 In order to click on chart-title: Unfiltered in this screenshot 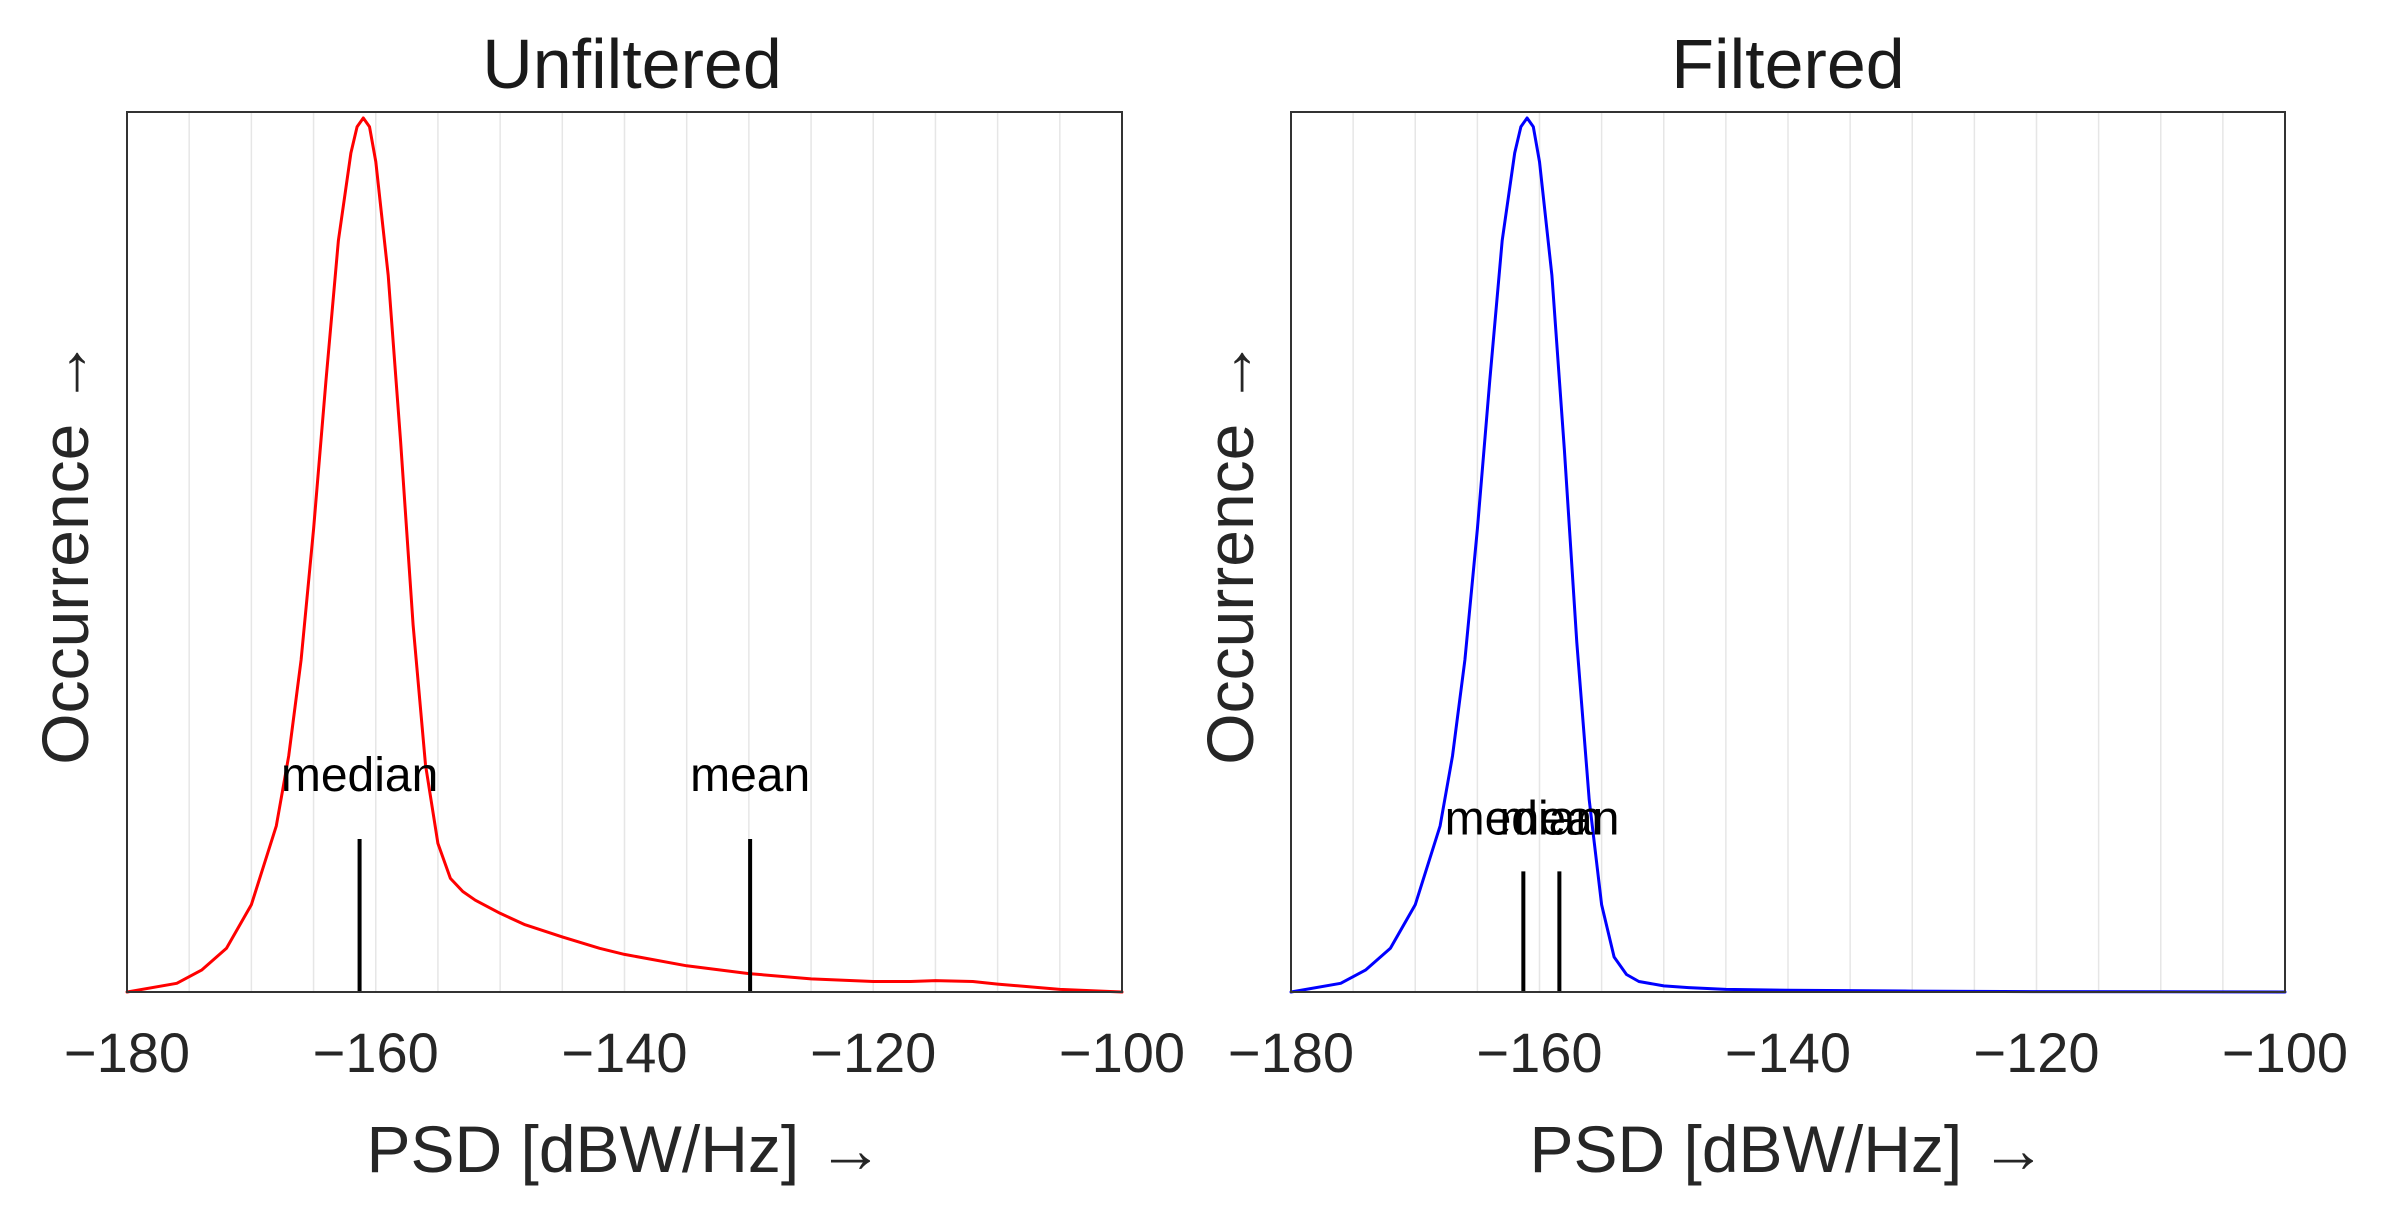, I will do `click(632, 64)`.